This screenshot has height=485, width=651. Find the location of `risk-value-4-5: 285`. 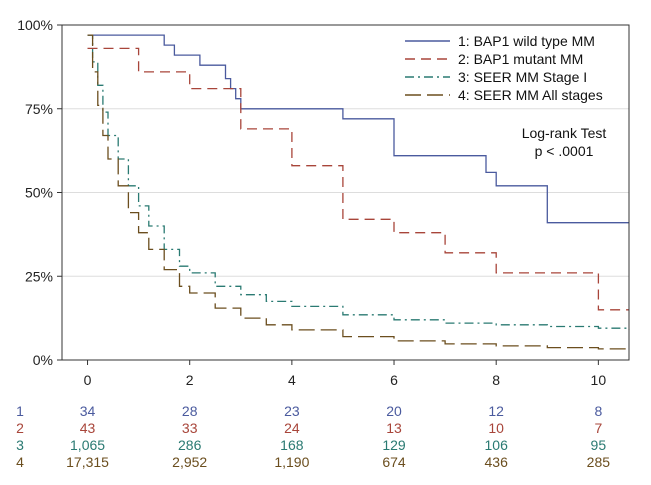

risk-value-4-5: 285 is located at coordinates (599, 462).